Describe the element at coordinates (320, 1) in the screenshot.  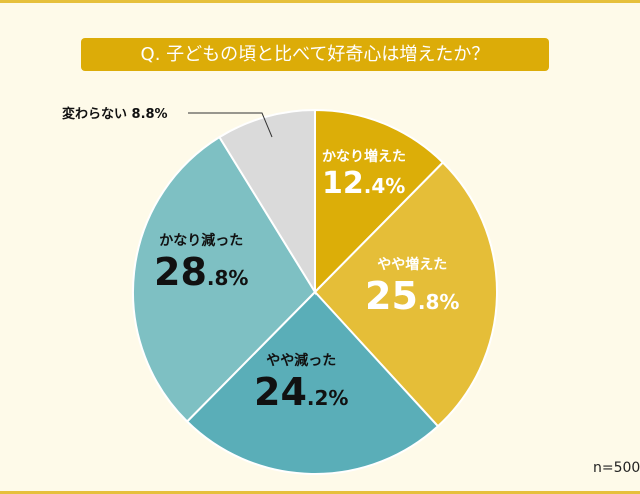
I see `top-border` at that location.